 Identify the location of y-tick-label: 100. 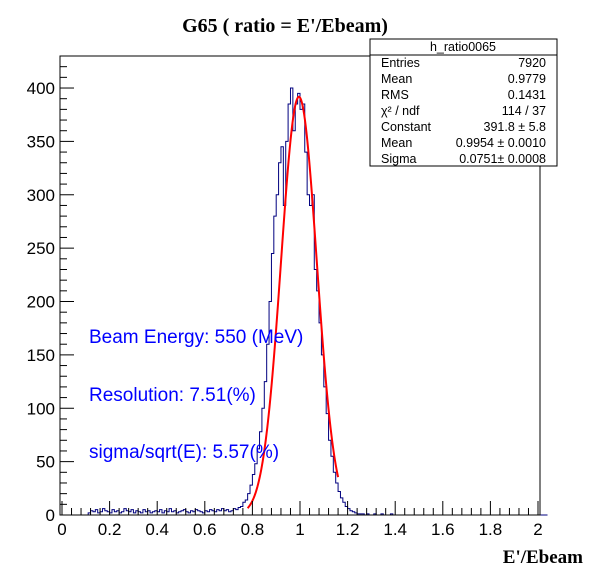
(41, 408).